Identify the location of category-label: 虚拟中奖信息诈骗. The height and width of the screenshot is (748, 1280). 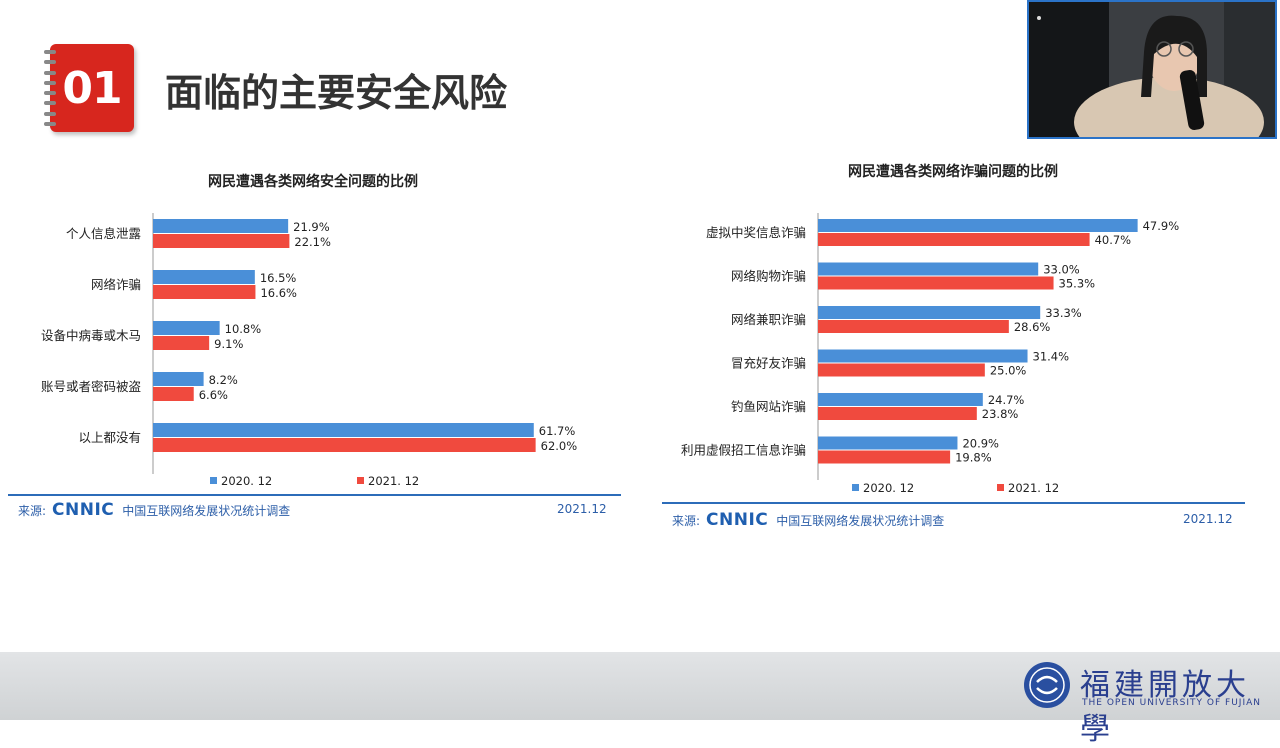
(756, 232).